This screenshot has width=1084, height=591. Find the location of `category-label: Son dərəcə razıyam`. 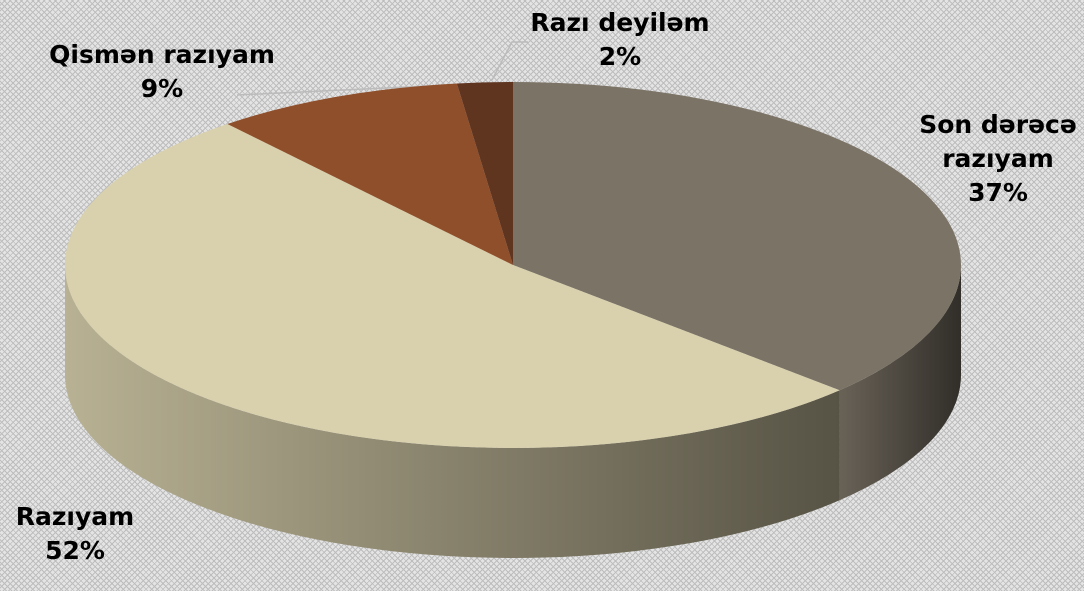

category-label: Son dərəcə razıyam is located at coordinates (998, 141).